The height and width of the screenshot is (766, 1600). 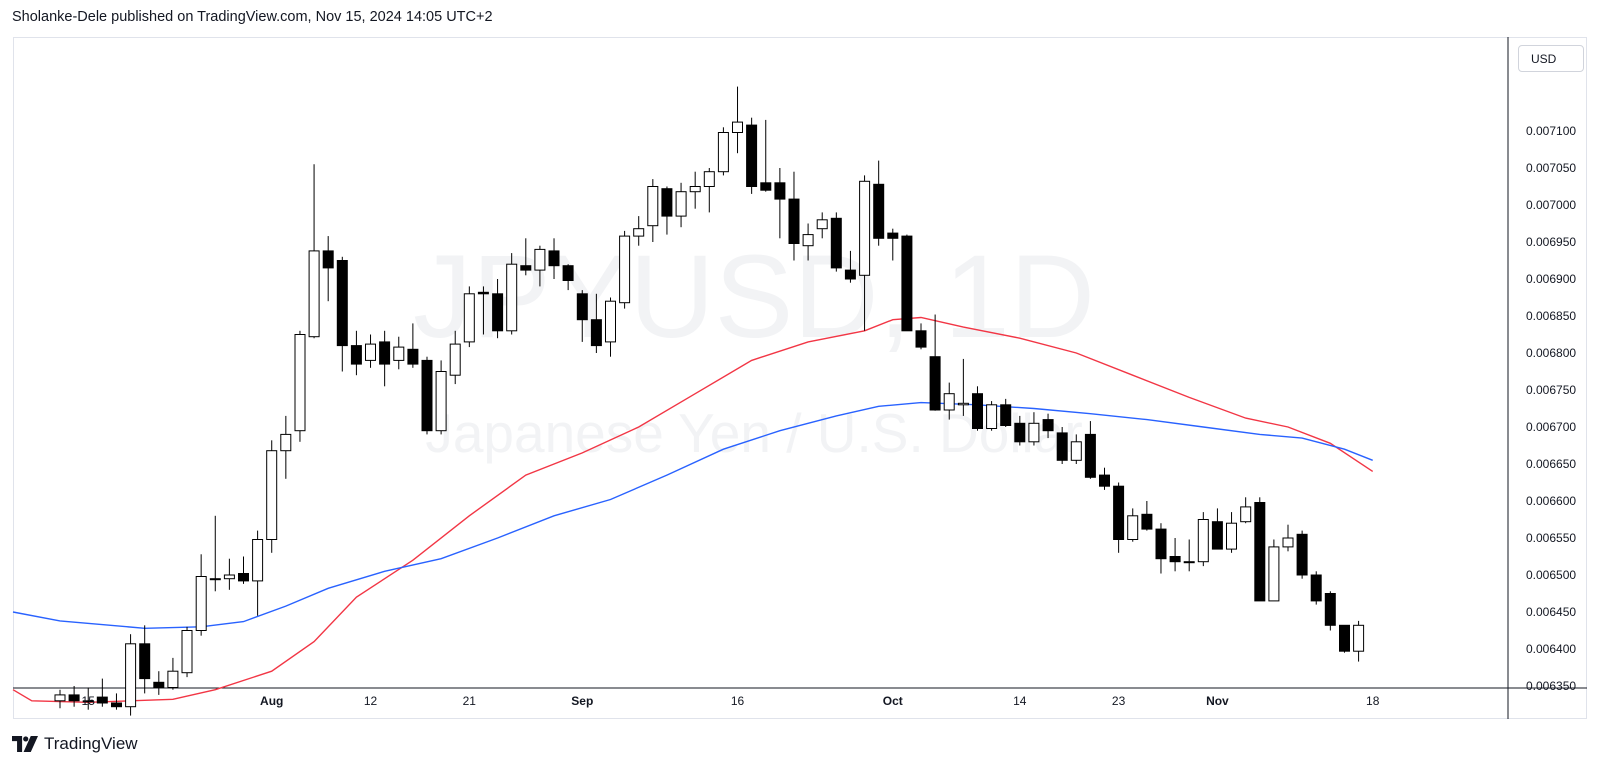 What do you see at coordinates (1551, 649) in the screenshot?
I see `price-tick-label: 0.006400` at bounding box center [1551, 649].